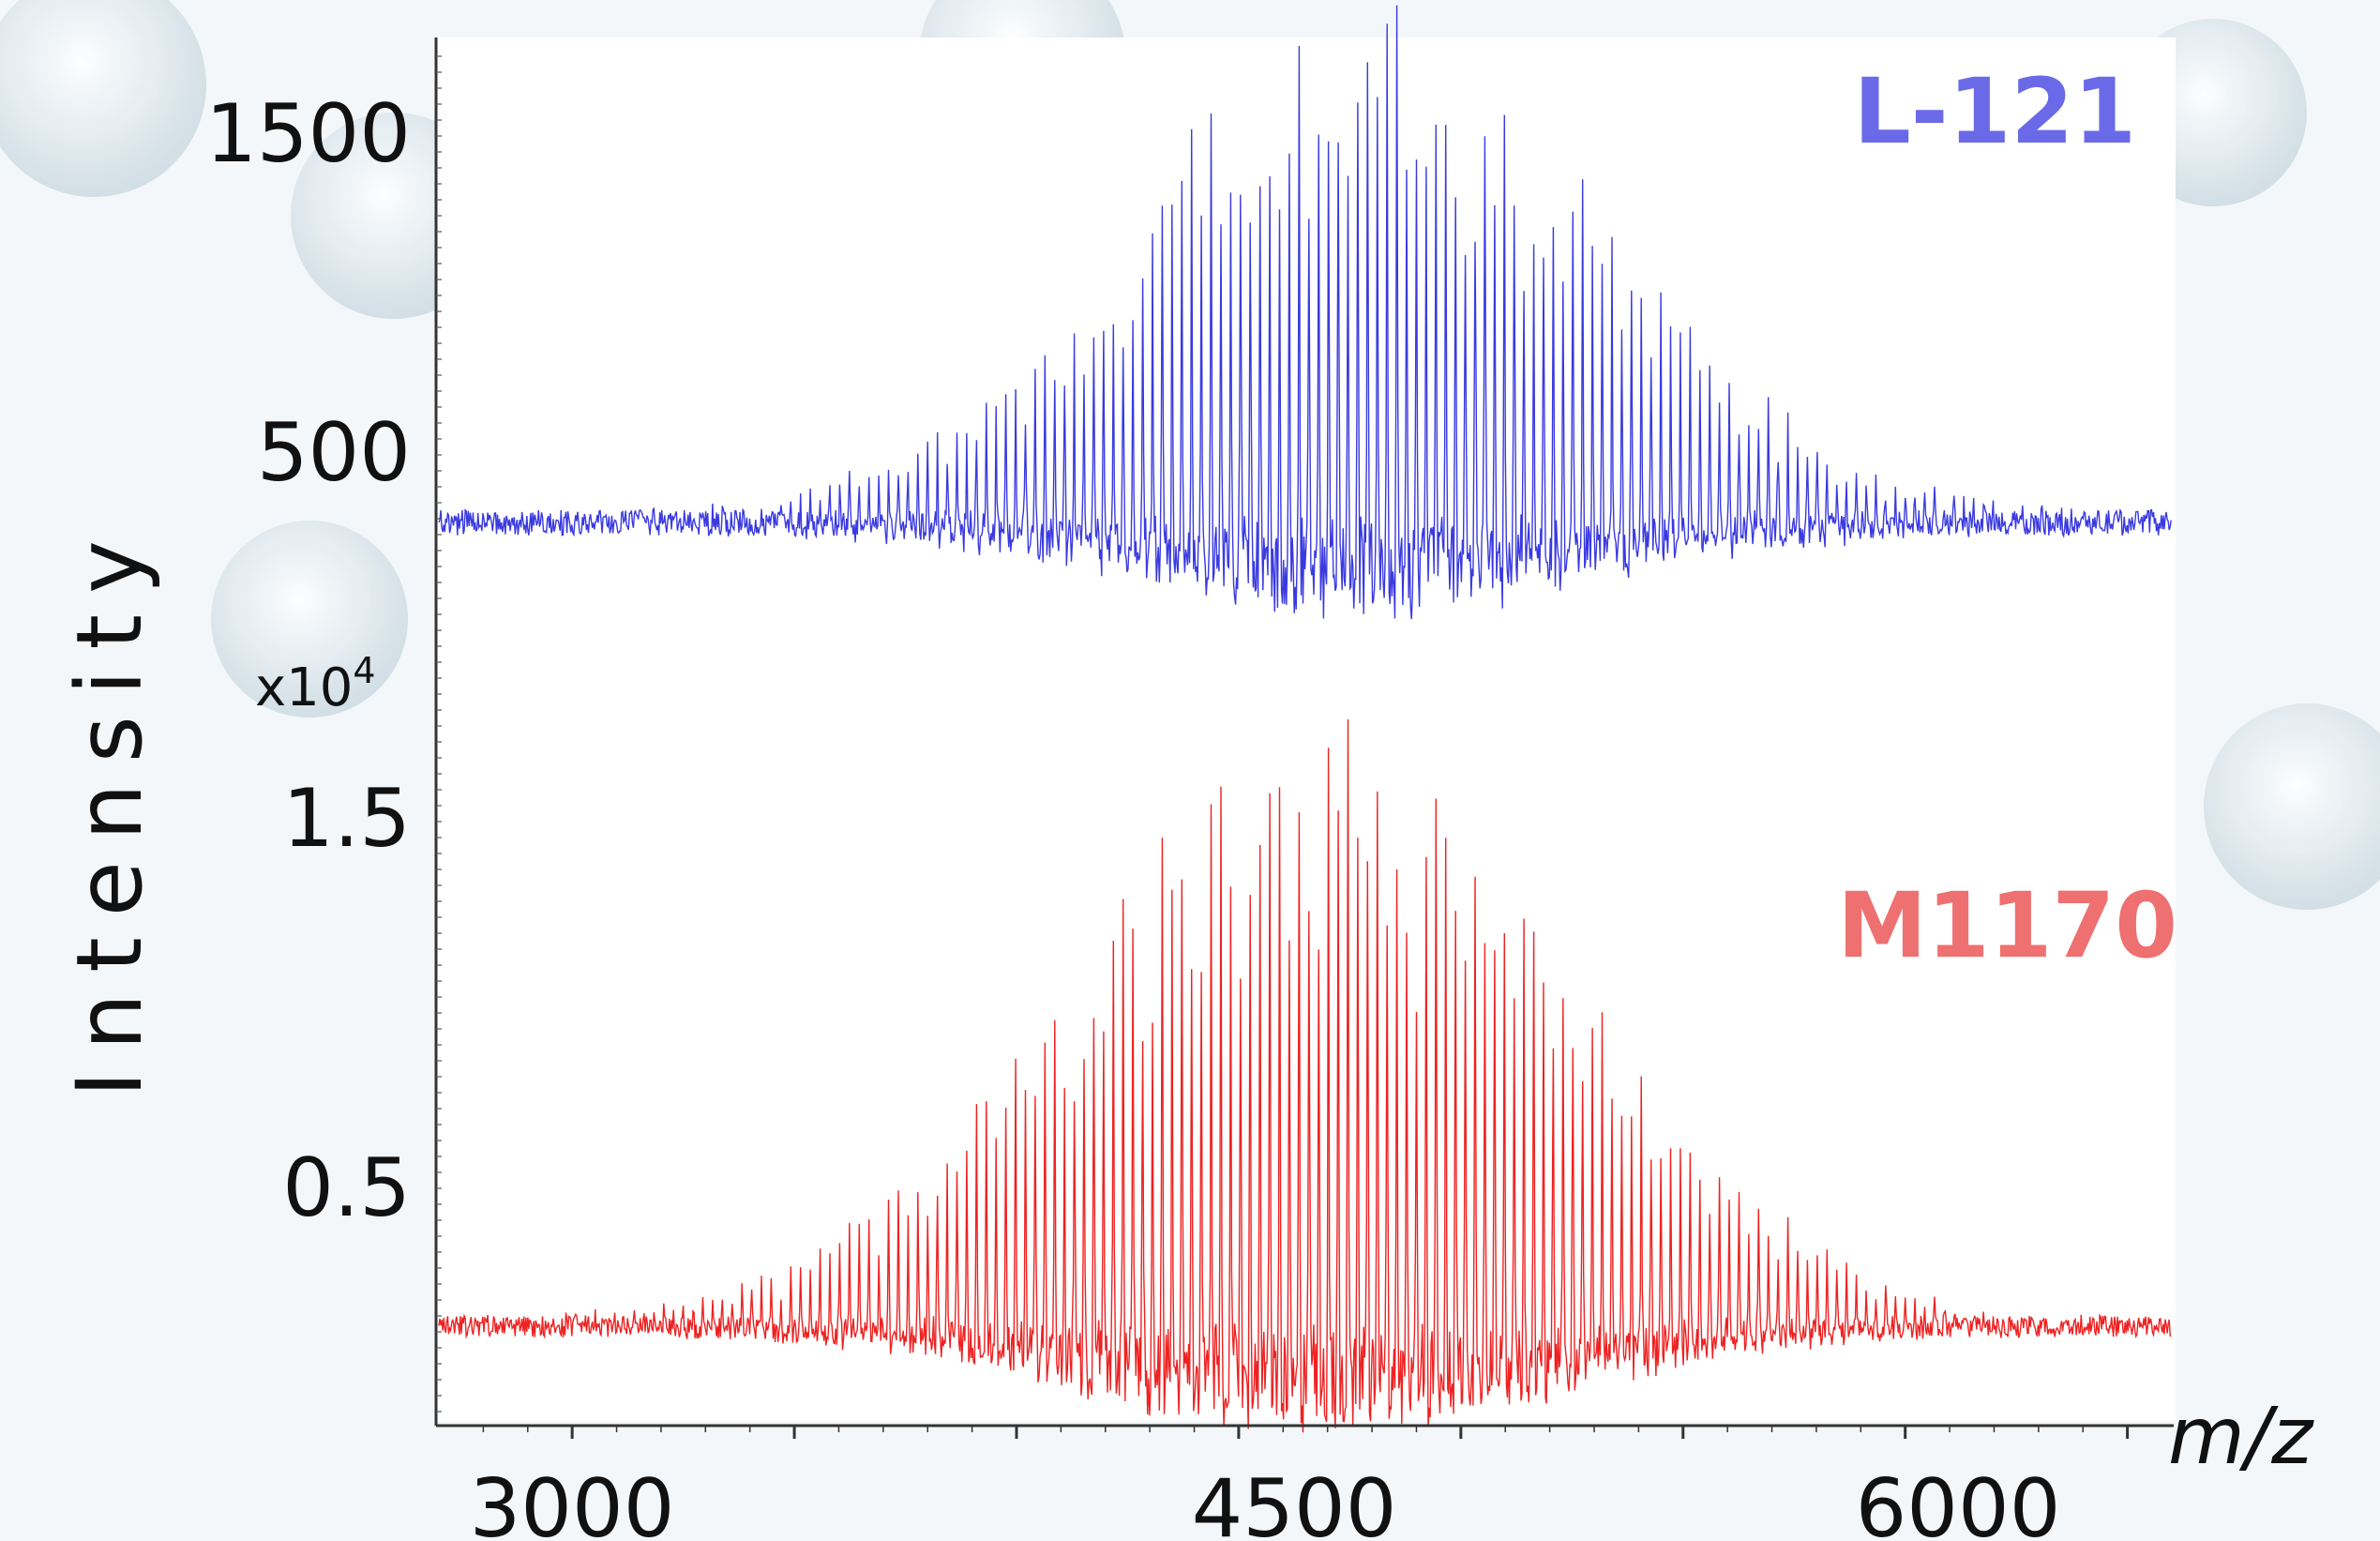 The width and height of the screenshot is (2380, 1541). Describe the element at coordinates (308, 134) in the screenshot. I see `y-tick-top-0: 1500` at that location.